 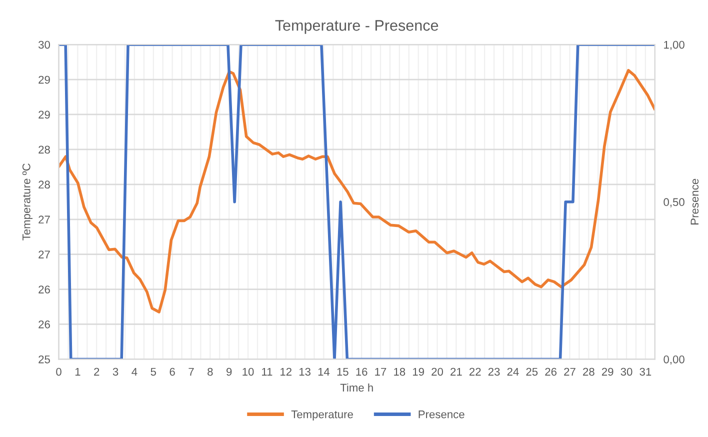 What do you see at coordinates (418, 372) in the screenshot?
I see `x-tick-label: 19` at bounding box center [418, 372].